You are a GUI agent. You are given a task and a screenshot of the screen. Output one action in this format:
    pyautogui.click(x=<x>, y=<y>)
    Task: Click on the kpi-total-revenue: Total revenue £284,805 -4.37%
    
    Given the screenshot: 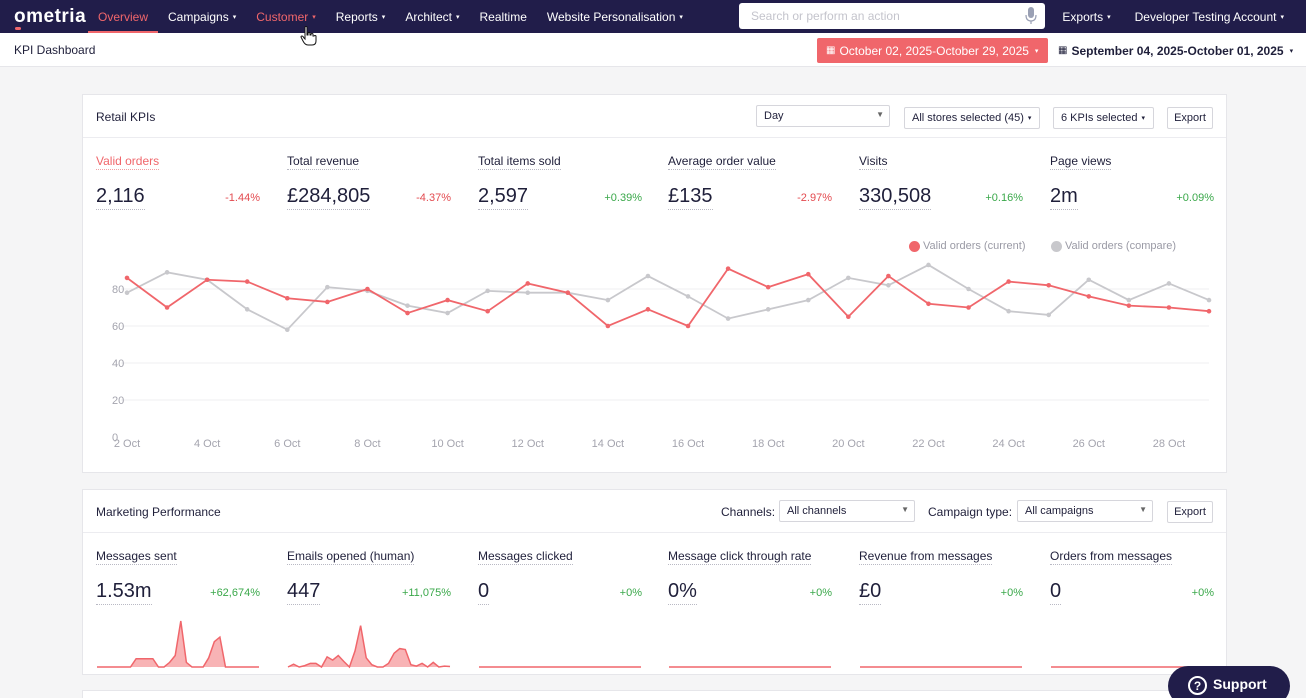 What is the action you would take?
    pyautogui.click(x=372, y=189)
    